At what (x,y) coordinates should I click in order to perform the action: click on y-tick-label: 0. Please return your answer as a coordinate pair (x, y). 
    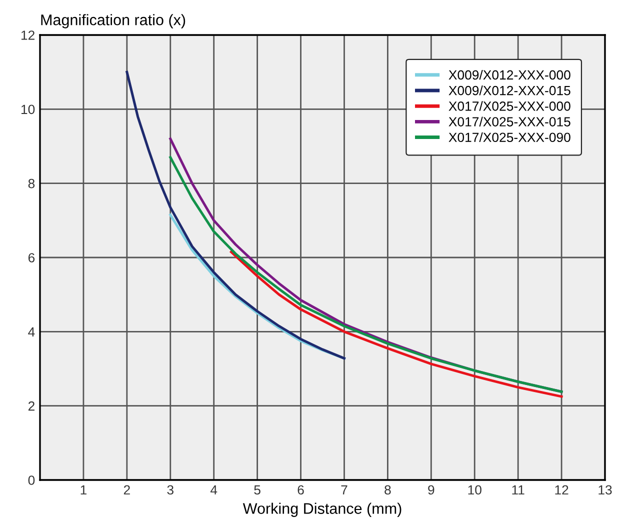
    Looking at the image, I should click on (31, 480).